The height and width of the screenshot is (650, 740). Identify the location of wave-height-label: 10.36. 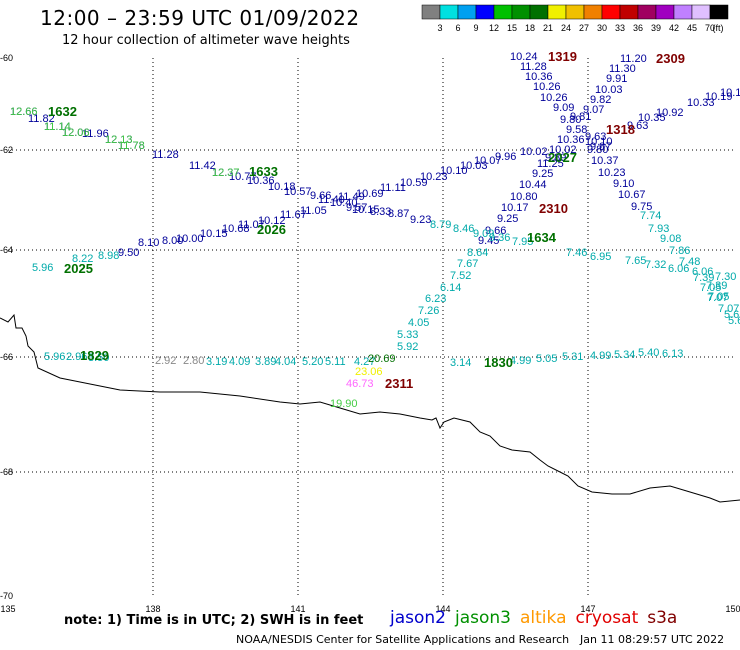
(261, 181).